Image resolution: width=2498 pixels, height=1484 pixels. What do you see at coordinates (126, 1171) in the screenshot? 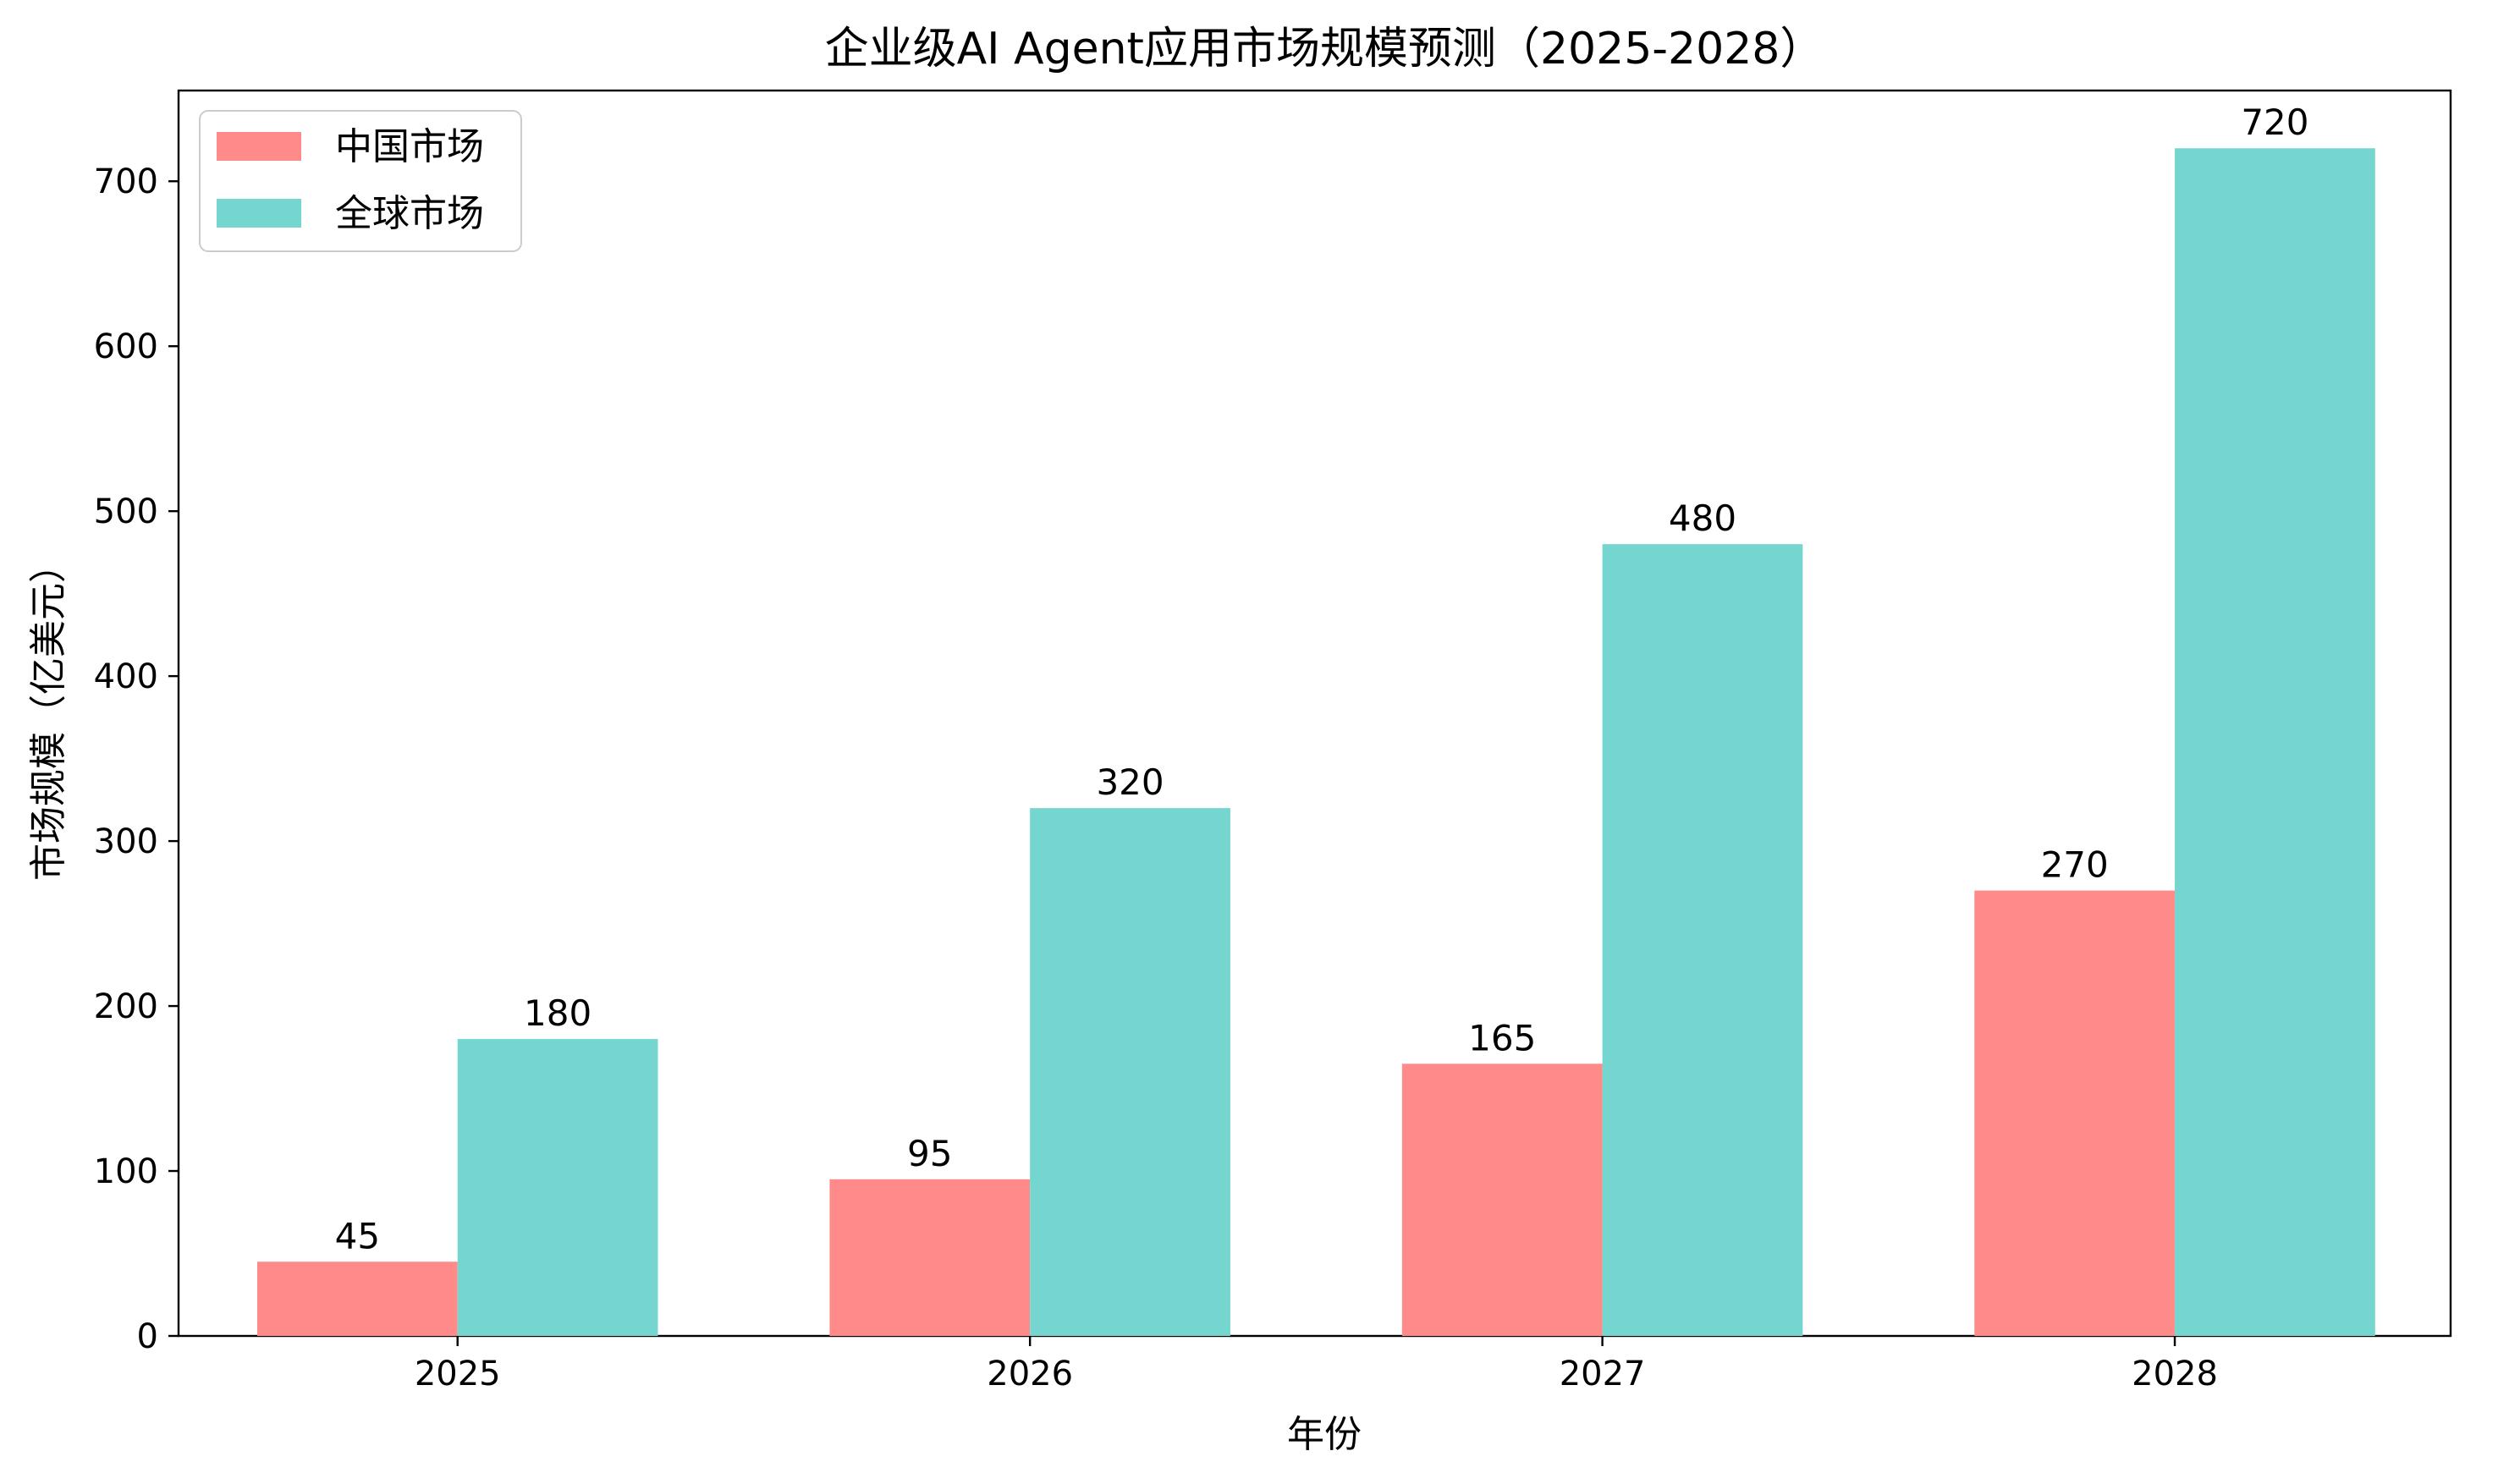
I see `y-tick-label-100: 100` at bounding box center [126, 1171].